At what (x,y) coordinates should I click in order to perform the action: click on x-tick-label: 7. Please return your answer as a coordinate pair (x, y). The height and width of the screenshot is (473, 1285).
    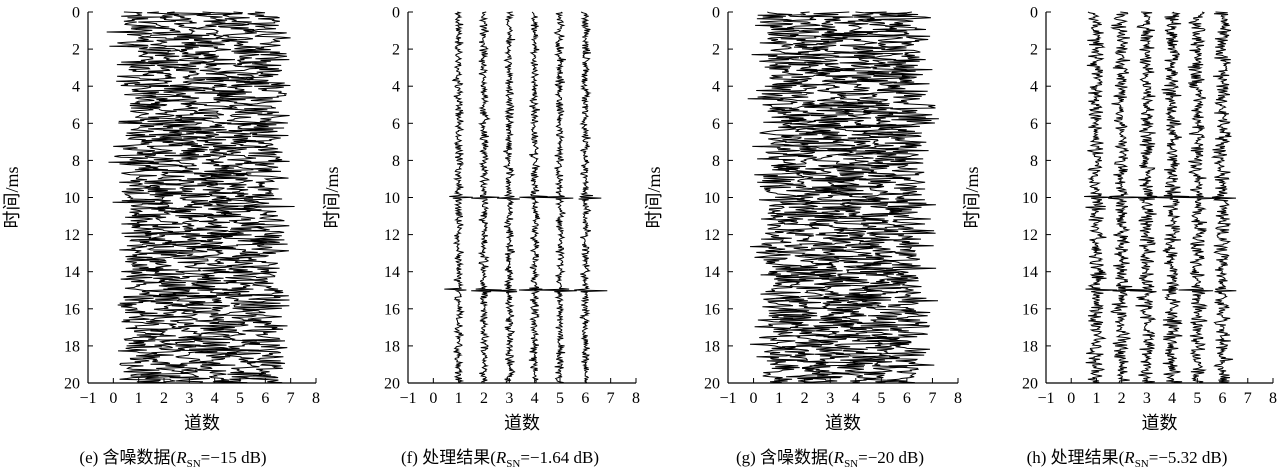
    Looking at the image, I should click on (611, 398).